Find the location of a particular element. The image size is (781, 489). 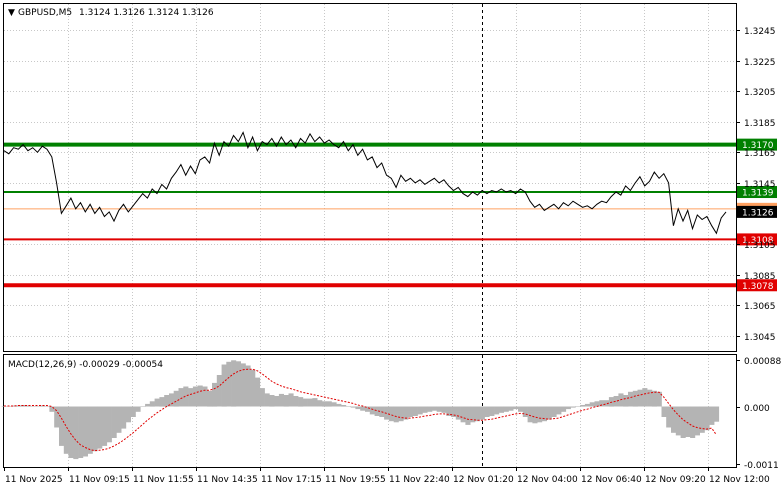

macd-y-tick-label-0: 0.00088 is located at coordinates (762, 362).